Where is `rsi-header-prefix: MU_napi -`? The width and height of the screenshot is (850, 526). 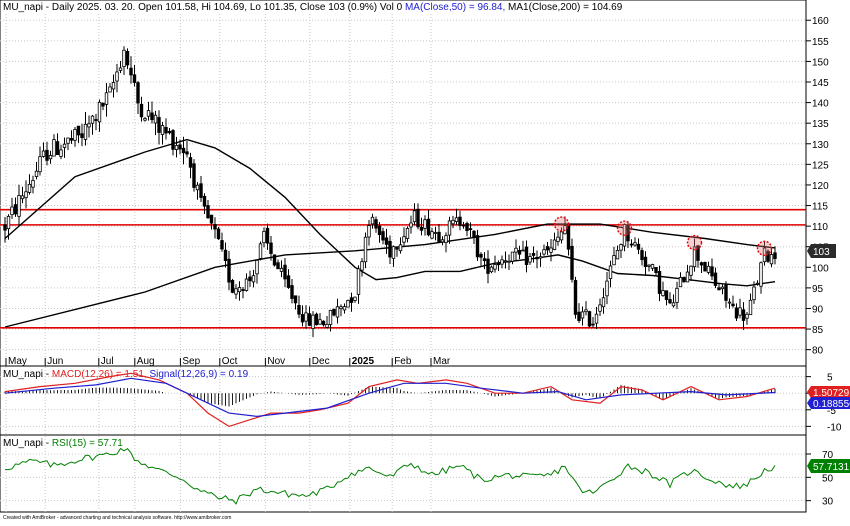
rsi-header-prefix: MU_napi - is located at coordinates (27, 443).